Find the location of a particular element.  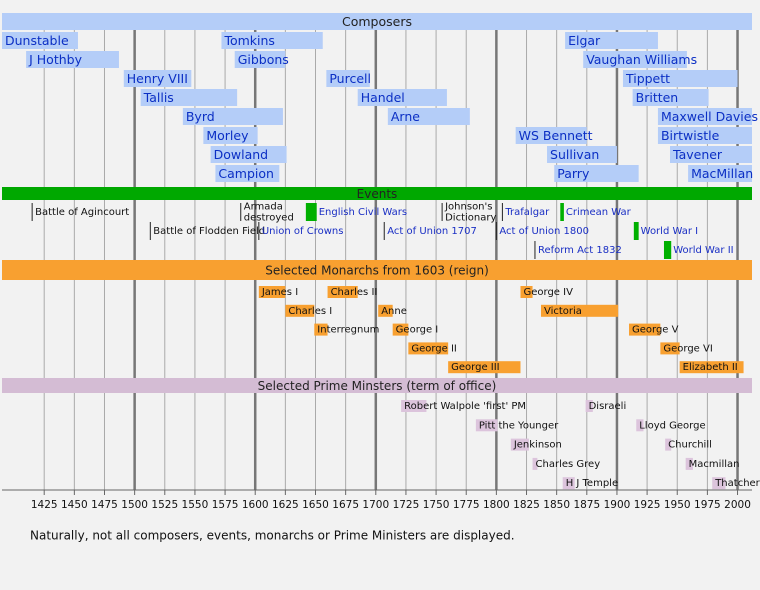

event-label: Act of Union 1800 is located at coordinates (544, 231).